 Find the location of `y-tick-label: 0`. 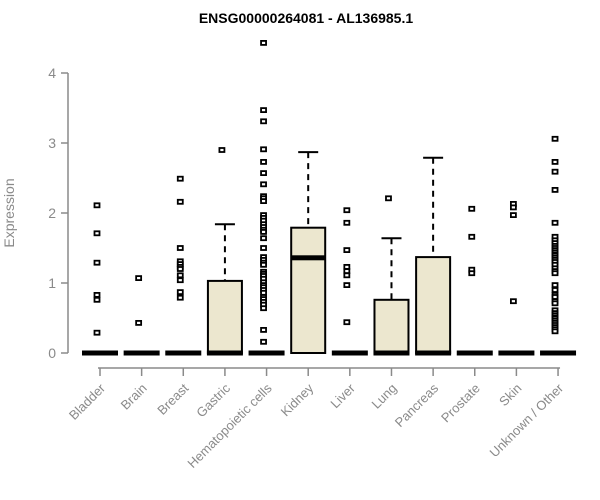

y-tick-label: 0 is located at coordinates (52, 353).